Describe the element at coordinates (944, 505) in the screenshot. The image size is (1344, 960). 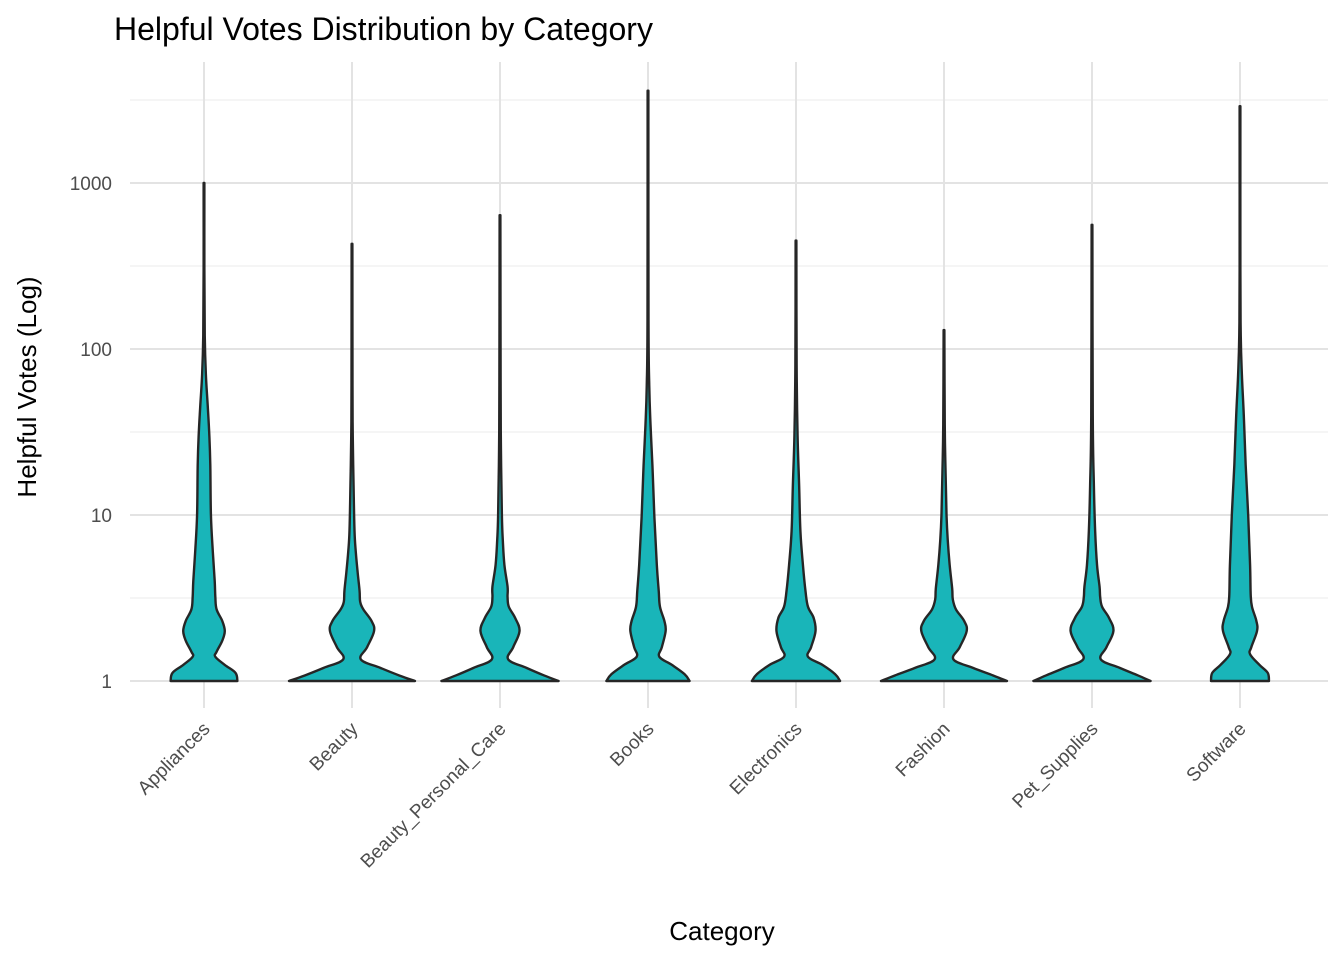
I see `violin-fashion` at that location.